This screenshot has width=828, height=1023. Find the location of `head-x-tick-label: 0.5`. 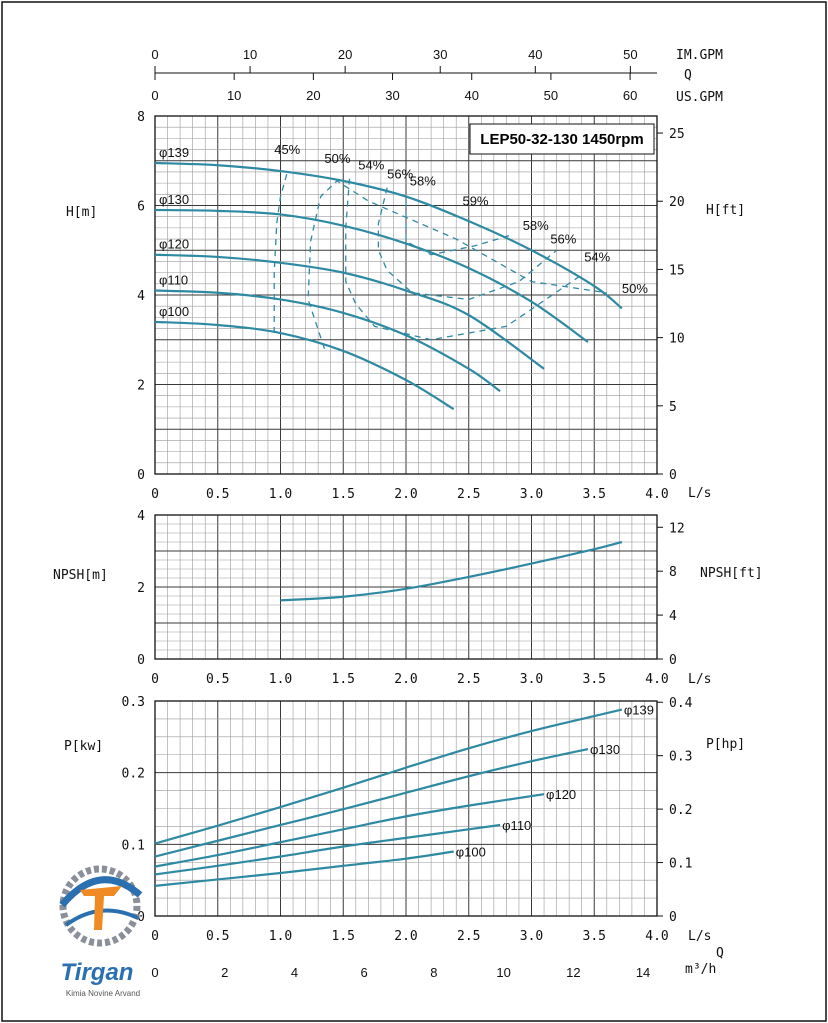

head-x-tick-label: 0.5 is located at coordinates (217, 494).